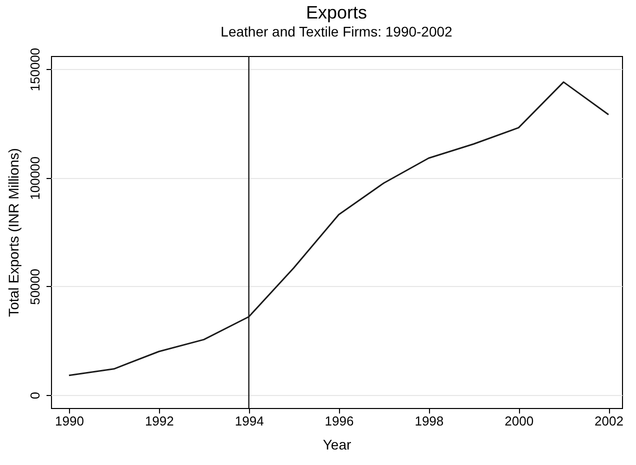 Image resolution: width=636 pixels, height=465 pixels. What do you see at coordinates (336, 31) in the screenshot?
I see `chart-subtitle: Leather and Textile Firms: 1990-2002` at bounding box center [336, 31].